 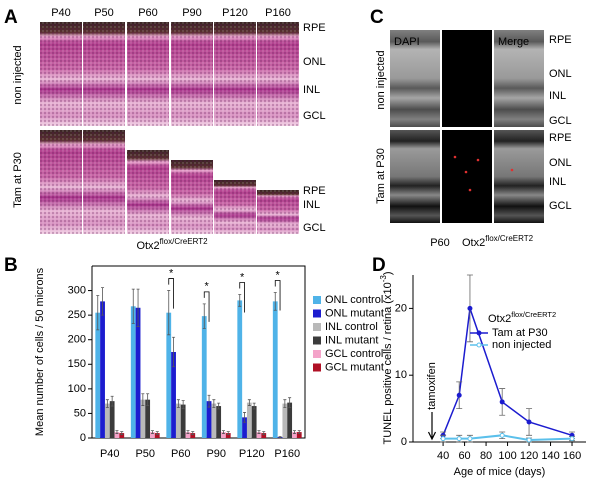 I want to click on x-tick-label: P40, so click(x=110, y=454).